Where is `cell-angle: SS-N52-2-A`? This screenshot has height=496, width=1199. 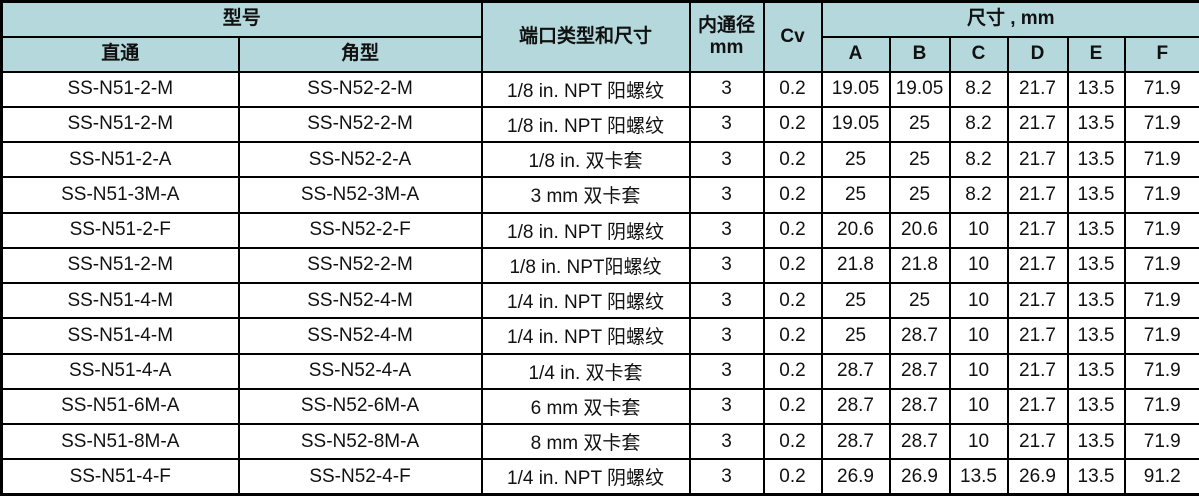 cell-angle: SS-N52-2-A is located at coordinates (360, 159).